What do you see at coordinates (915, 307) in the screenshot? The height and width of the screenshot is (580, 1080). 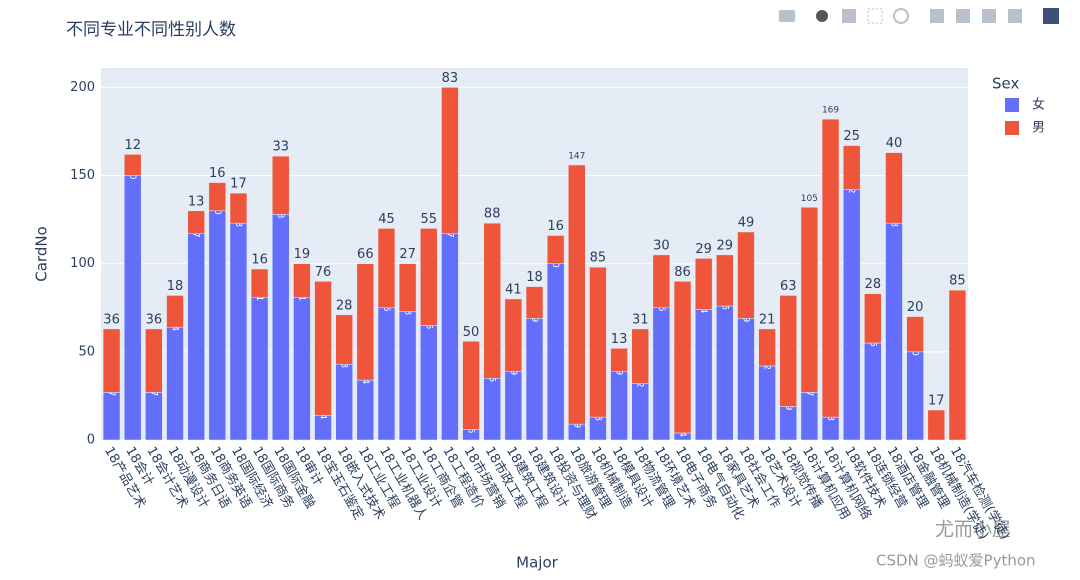 I see `value-label: 20` at bounding box center [915, 307].